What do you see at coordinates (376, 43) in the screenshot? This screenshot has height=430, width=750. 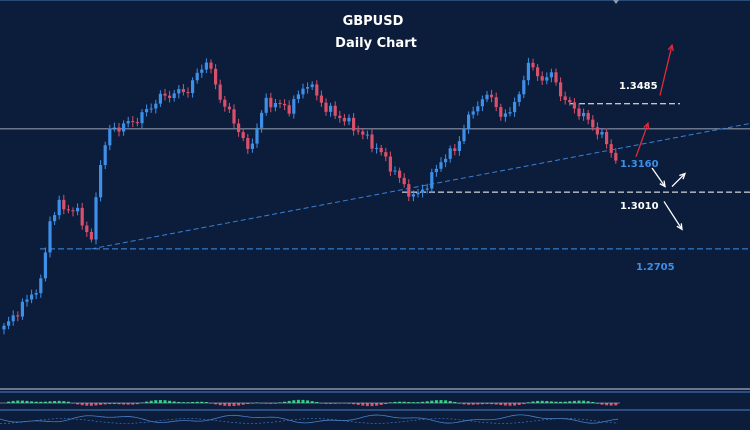 I see `chart-subtitle: Daily Chart` at bounding box center [376, 43].